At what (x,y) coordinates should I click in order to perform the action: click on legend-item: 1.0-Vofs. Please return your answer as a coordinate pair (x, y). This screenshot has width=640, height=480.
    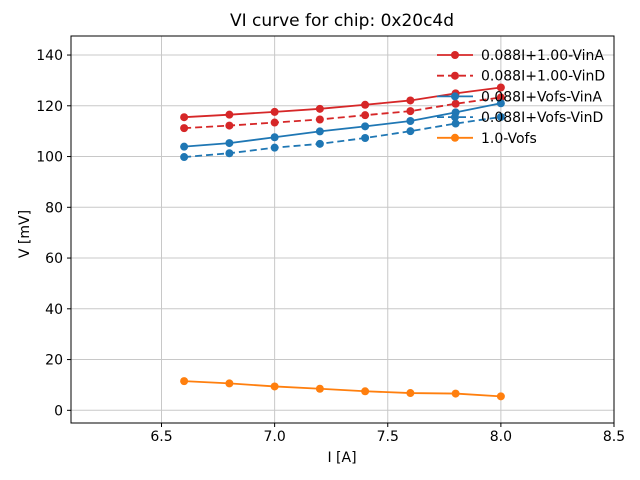
    Looking at the image, I should click on (487, 139).